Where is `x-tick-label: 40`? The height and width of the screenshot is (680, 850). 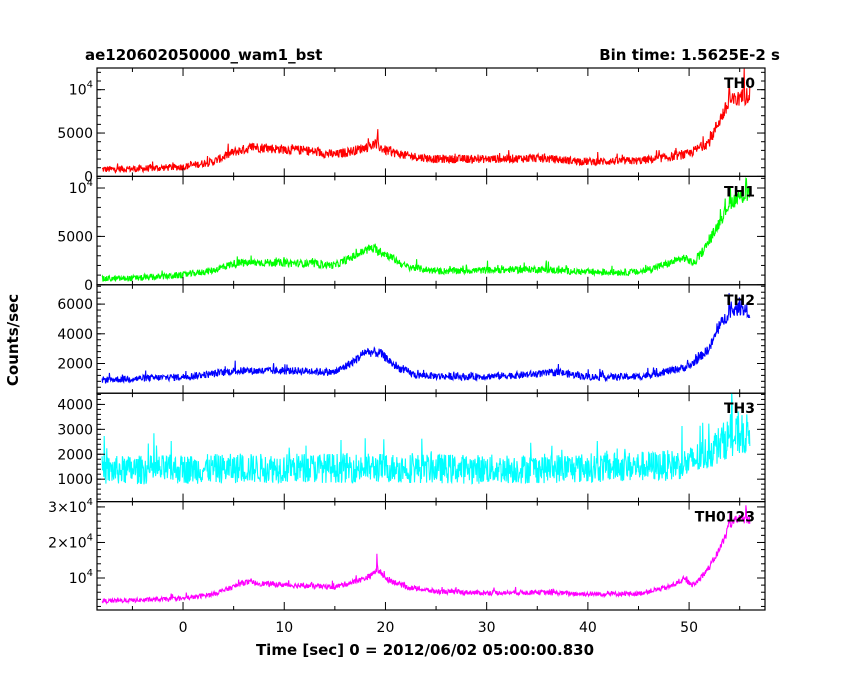 x-tick-label: 40 is located at coordinates (588, 628).